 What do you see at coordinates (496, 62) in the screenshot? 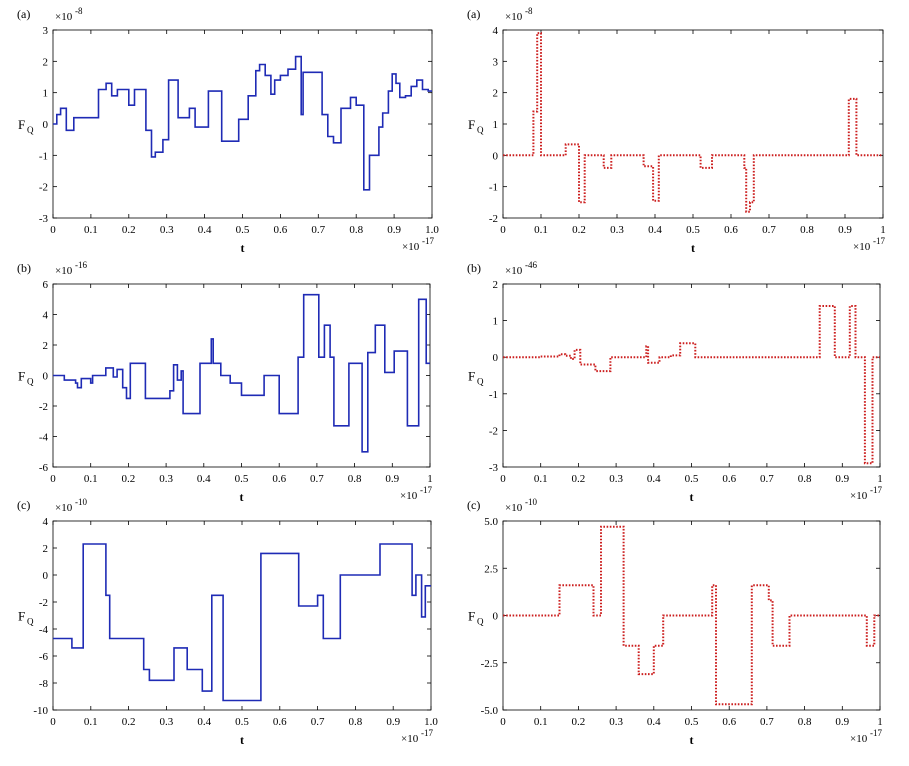
I see `y-tick-label: 3` at bounding box center [496, 62].